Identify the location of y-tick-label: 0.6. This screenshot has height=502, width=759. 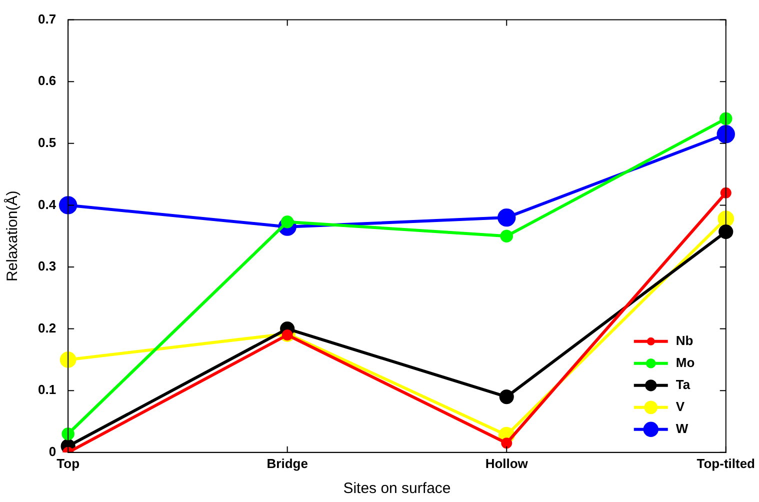
(47, 80).